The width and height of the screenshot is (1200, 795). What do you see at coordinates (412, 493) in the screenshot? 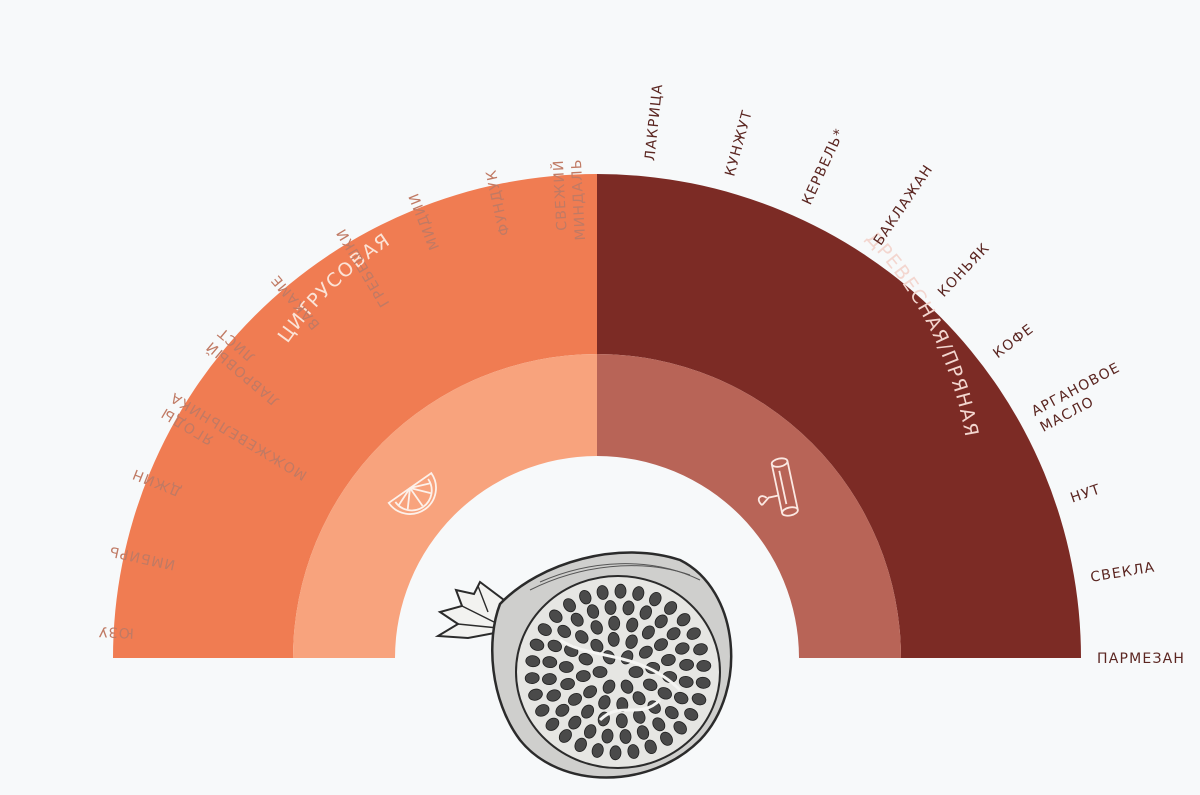
I see `orange-slice-icon` at bounding box center [412, 493].